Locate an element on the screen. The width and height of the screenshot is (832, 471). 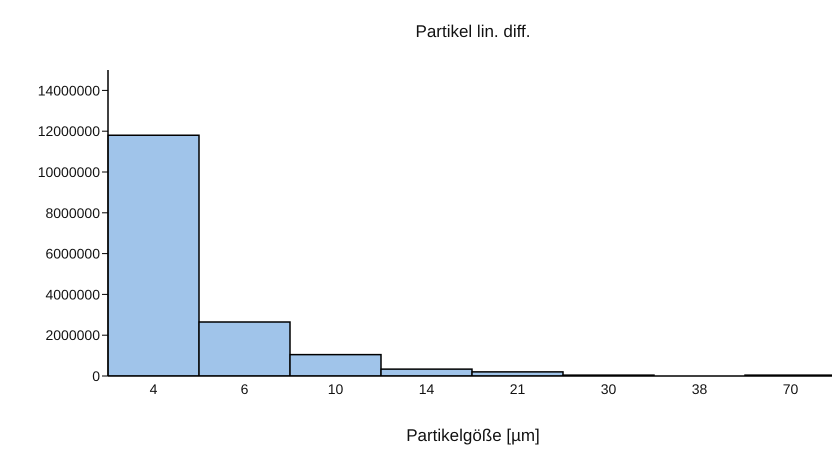
x-tick-label: 21 is located at coordinates (518, 388).